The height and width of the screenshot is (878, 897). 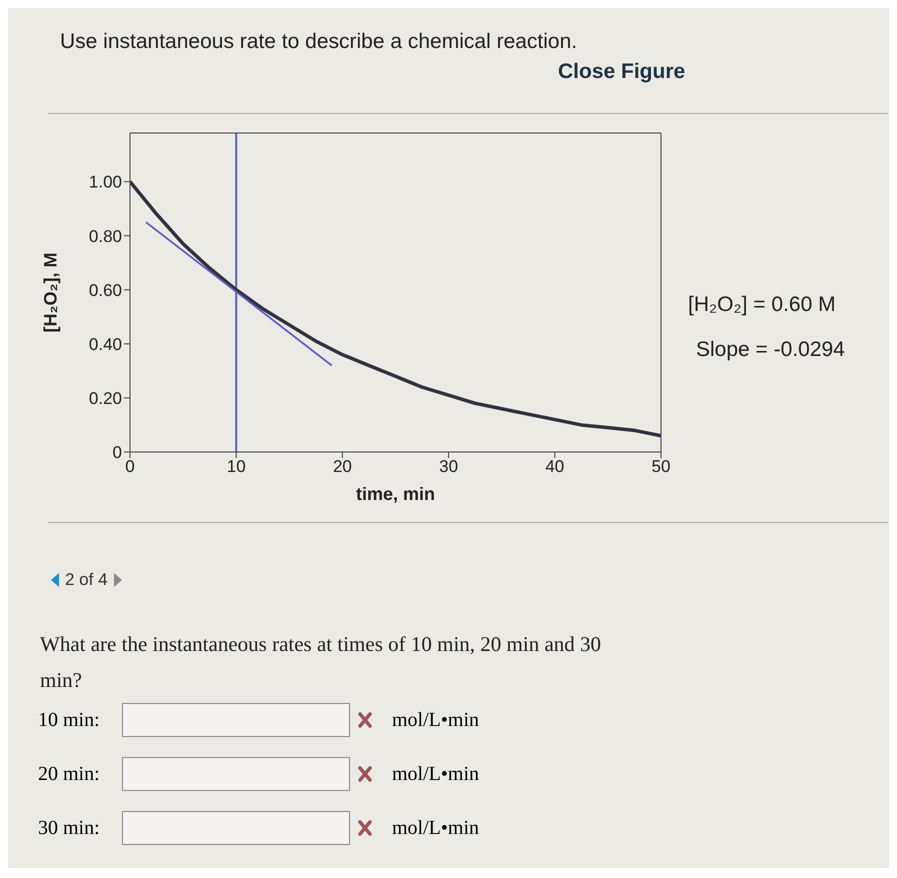 What do you see at coordinates (770, 350) in the screenshot?
I see `text: Slope = -0.0294` at bounding box center [770, 350].